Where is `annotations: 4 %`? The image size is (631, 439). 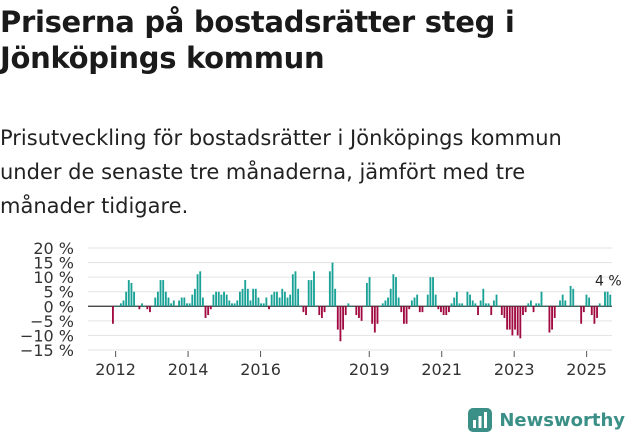 annotations: 4 % is located at coordinates (608, 282).